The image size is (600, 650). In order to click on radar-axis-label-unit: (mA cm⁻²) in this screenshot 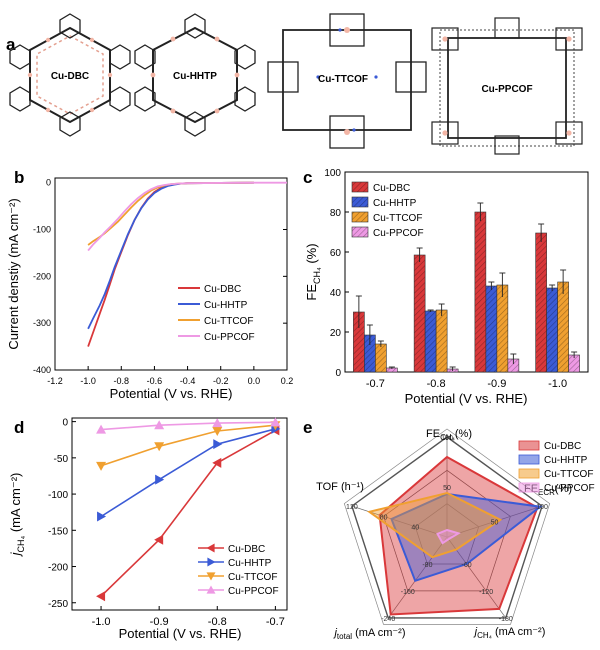, I will do `click(518, 632)`.